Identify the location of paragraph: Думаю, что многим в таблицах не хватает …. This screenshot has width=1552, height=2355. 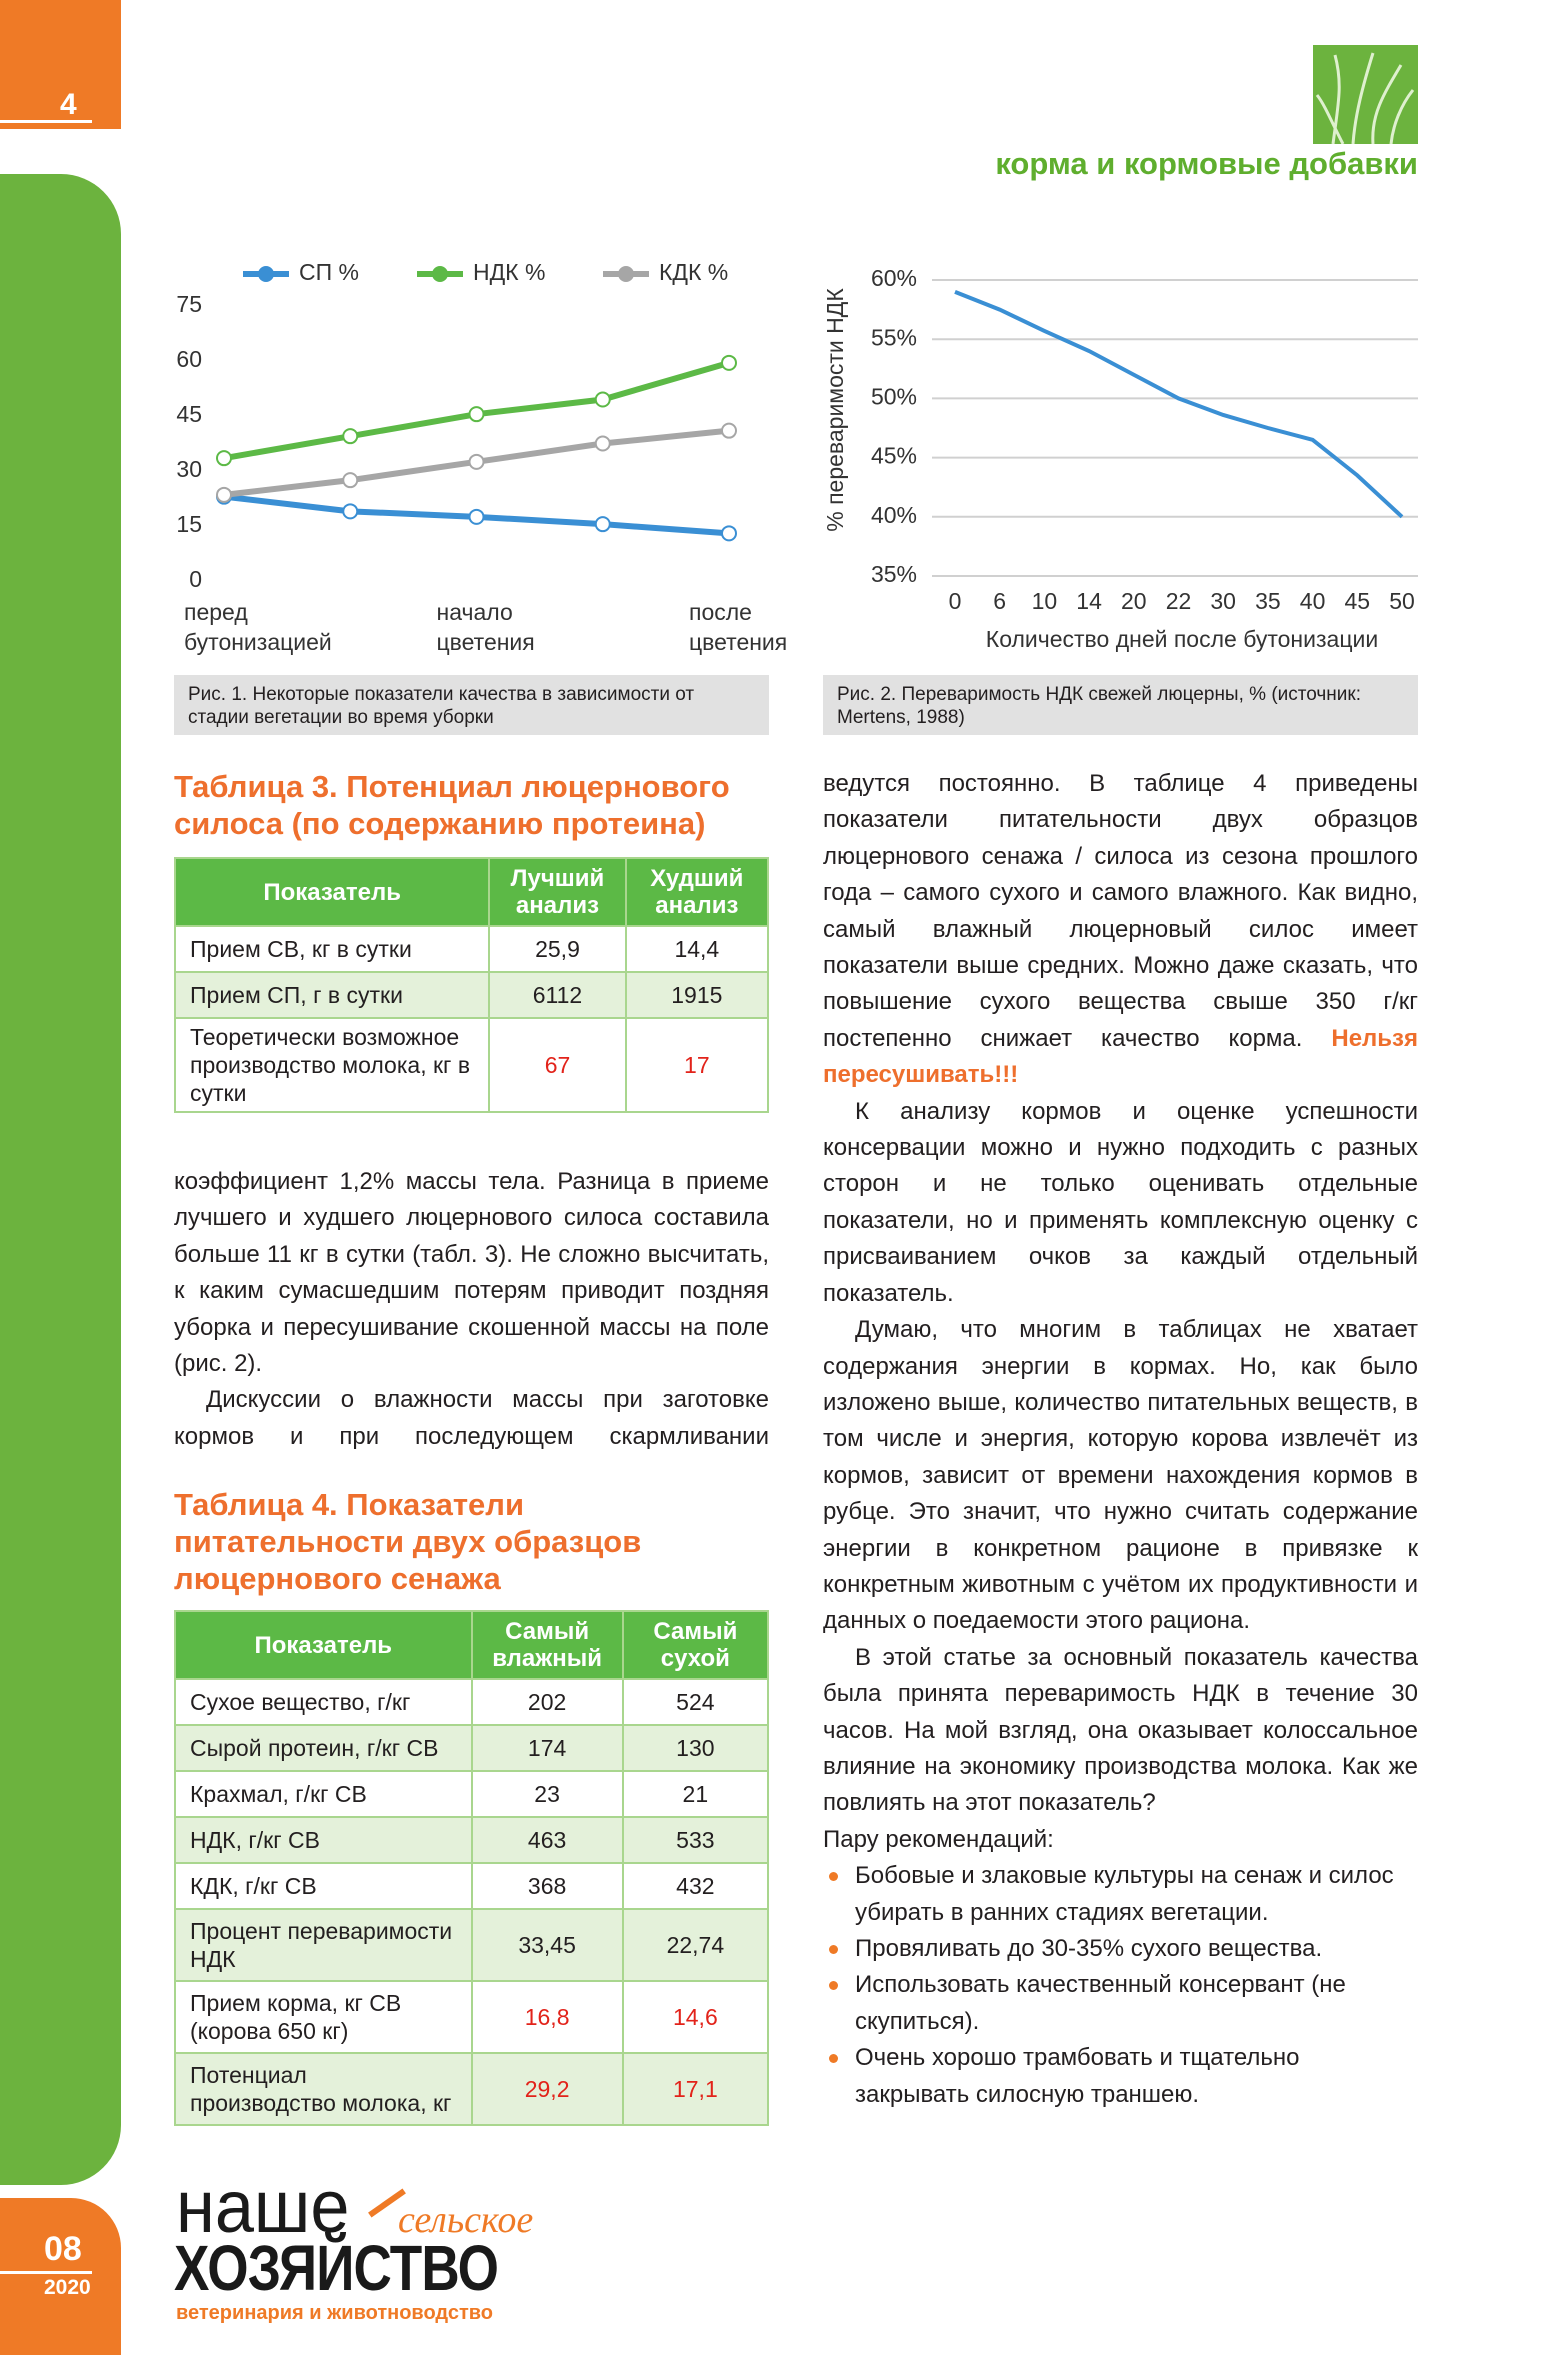
(1120, 1475).